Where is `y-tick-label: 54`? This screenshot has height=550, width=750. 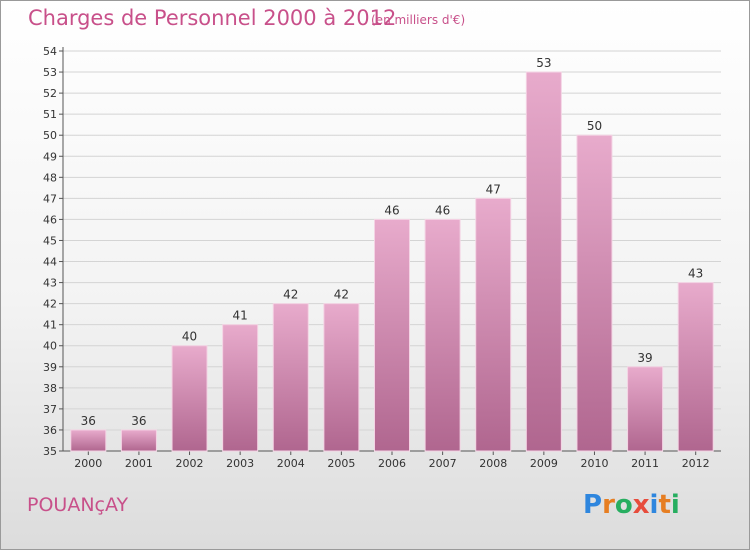
y-tick-label: 54 is located at coordinates (50, 51).